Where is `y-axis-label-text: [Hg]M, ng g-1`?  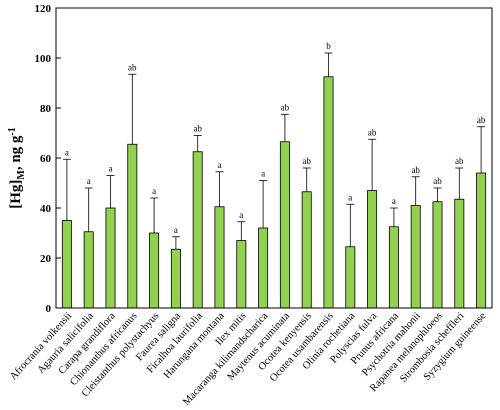 y-axis-label-text: [Hg]M, ng g-1 is located at coordinates (17, 168).